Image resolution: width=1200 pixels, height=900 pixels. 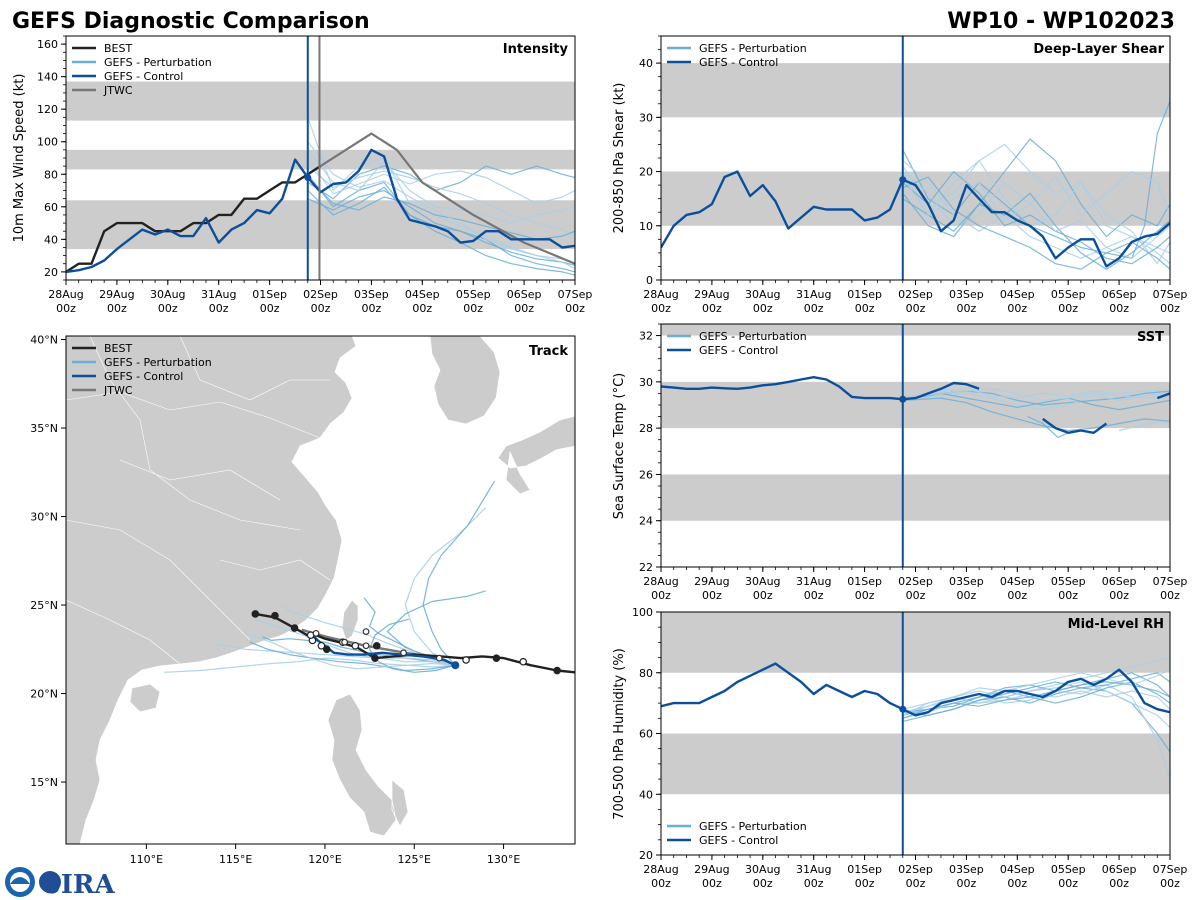 I want to click on rh-y-axis-label: 700-500 hPa Humidity (%), so click(x=619, y=734).